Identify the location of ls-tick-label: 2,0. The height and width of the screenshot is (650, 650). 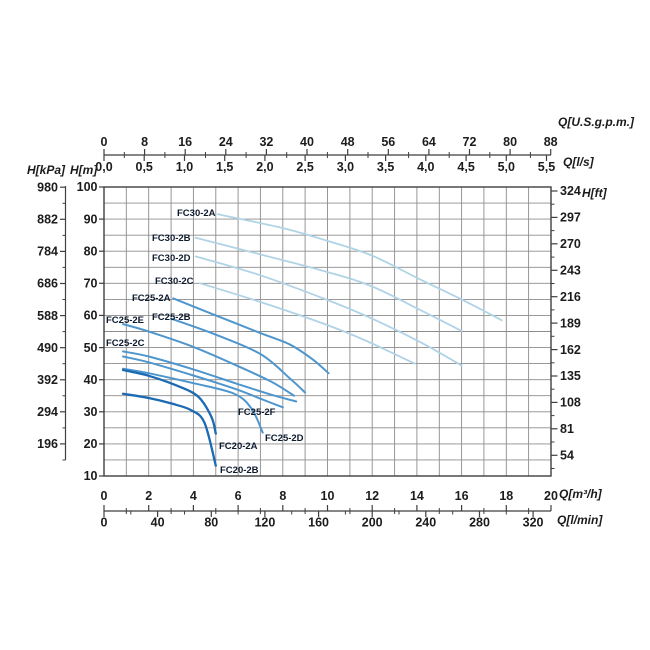
(264, 167).